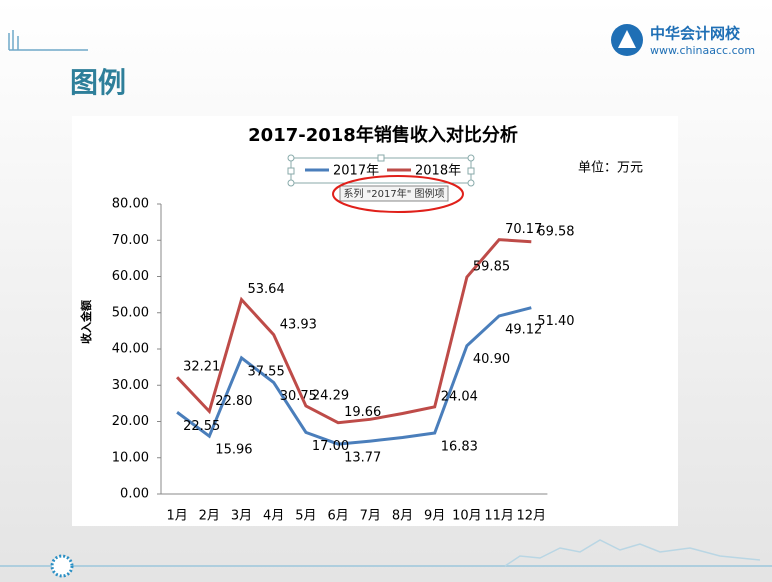  Describe the element at coordinates (330, 446) in the screenshot. I see `data-label: 17.00` at that location.